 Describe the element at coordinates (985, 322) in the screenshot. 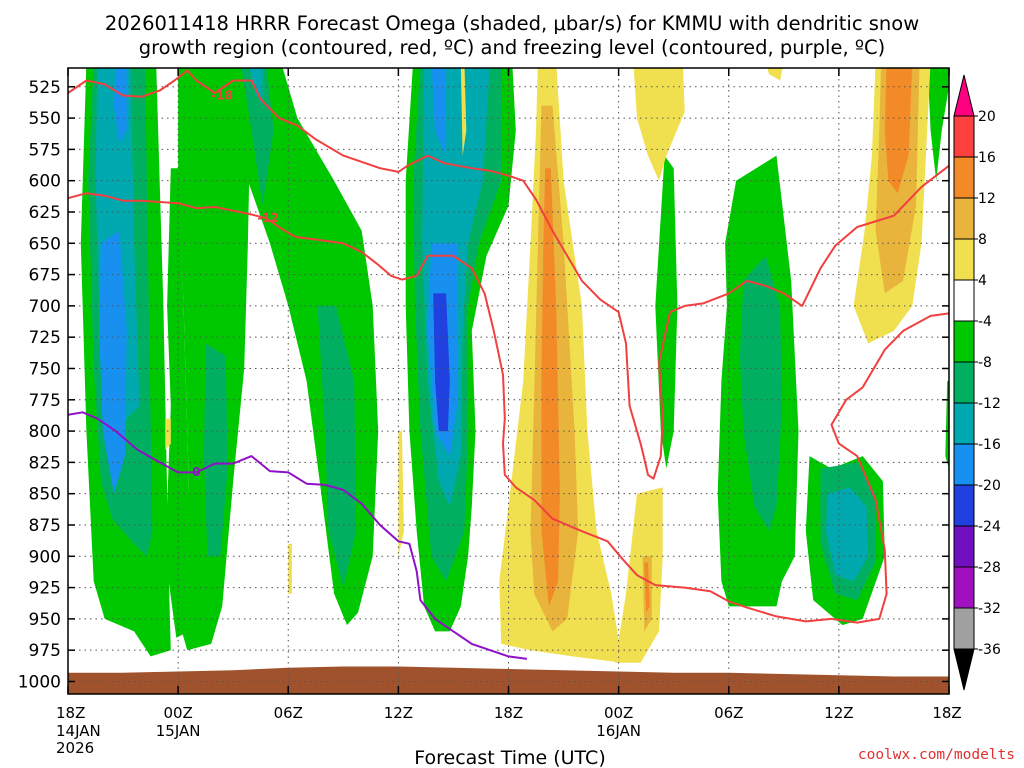

I see `colorbar-label-5: -4` at that location.